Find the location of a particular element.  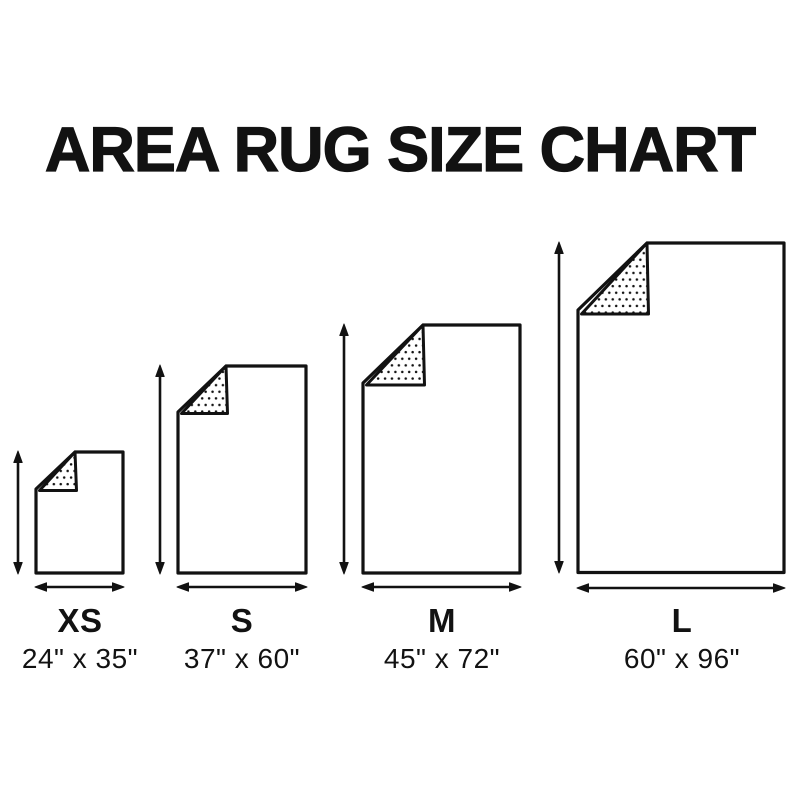

rug-s-fold-corner-icon is located at coordinates (204, 389).